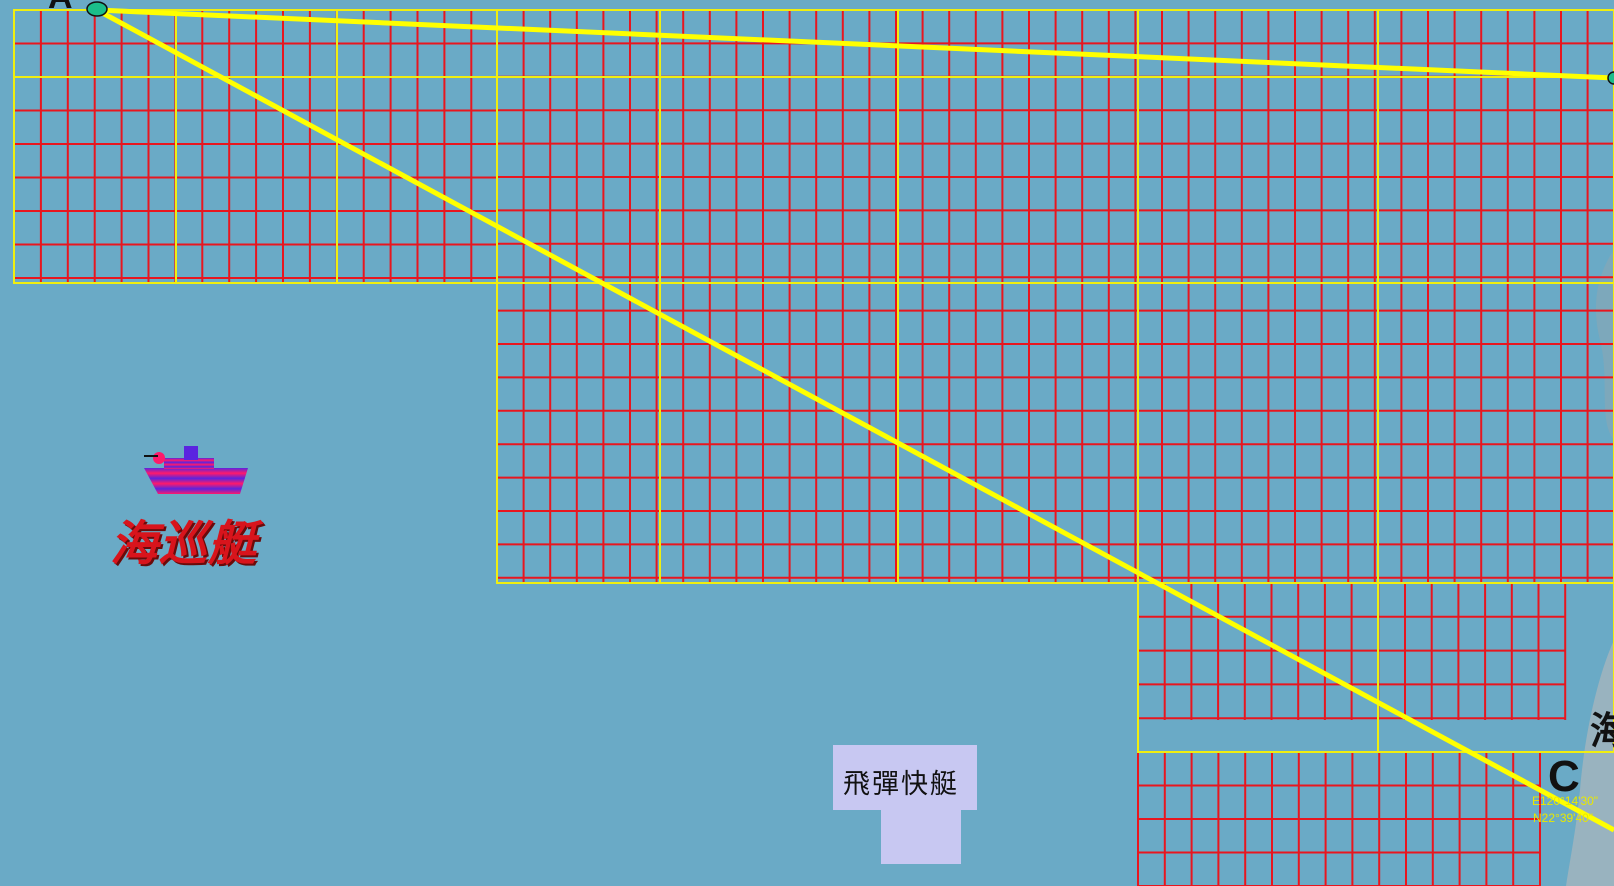 The height and width of the screenshot is (886, 1614). I want to click on route-a-to-east, so click(855, 44).